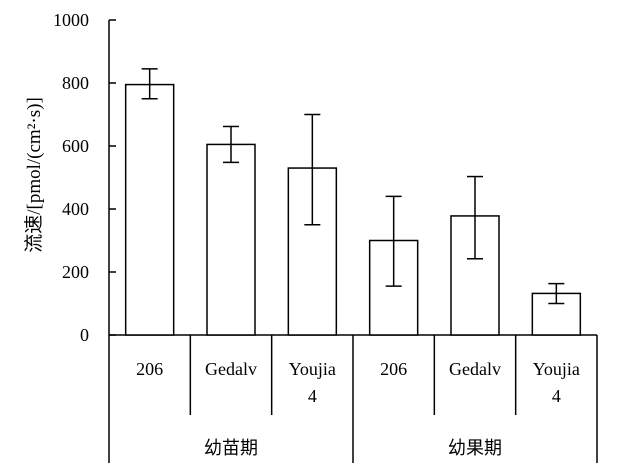 Image resolution: width=623 pixels, height=471 pixels. I want to click on y-tick-label: 0, so click(84, 335).